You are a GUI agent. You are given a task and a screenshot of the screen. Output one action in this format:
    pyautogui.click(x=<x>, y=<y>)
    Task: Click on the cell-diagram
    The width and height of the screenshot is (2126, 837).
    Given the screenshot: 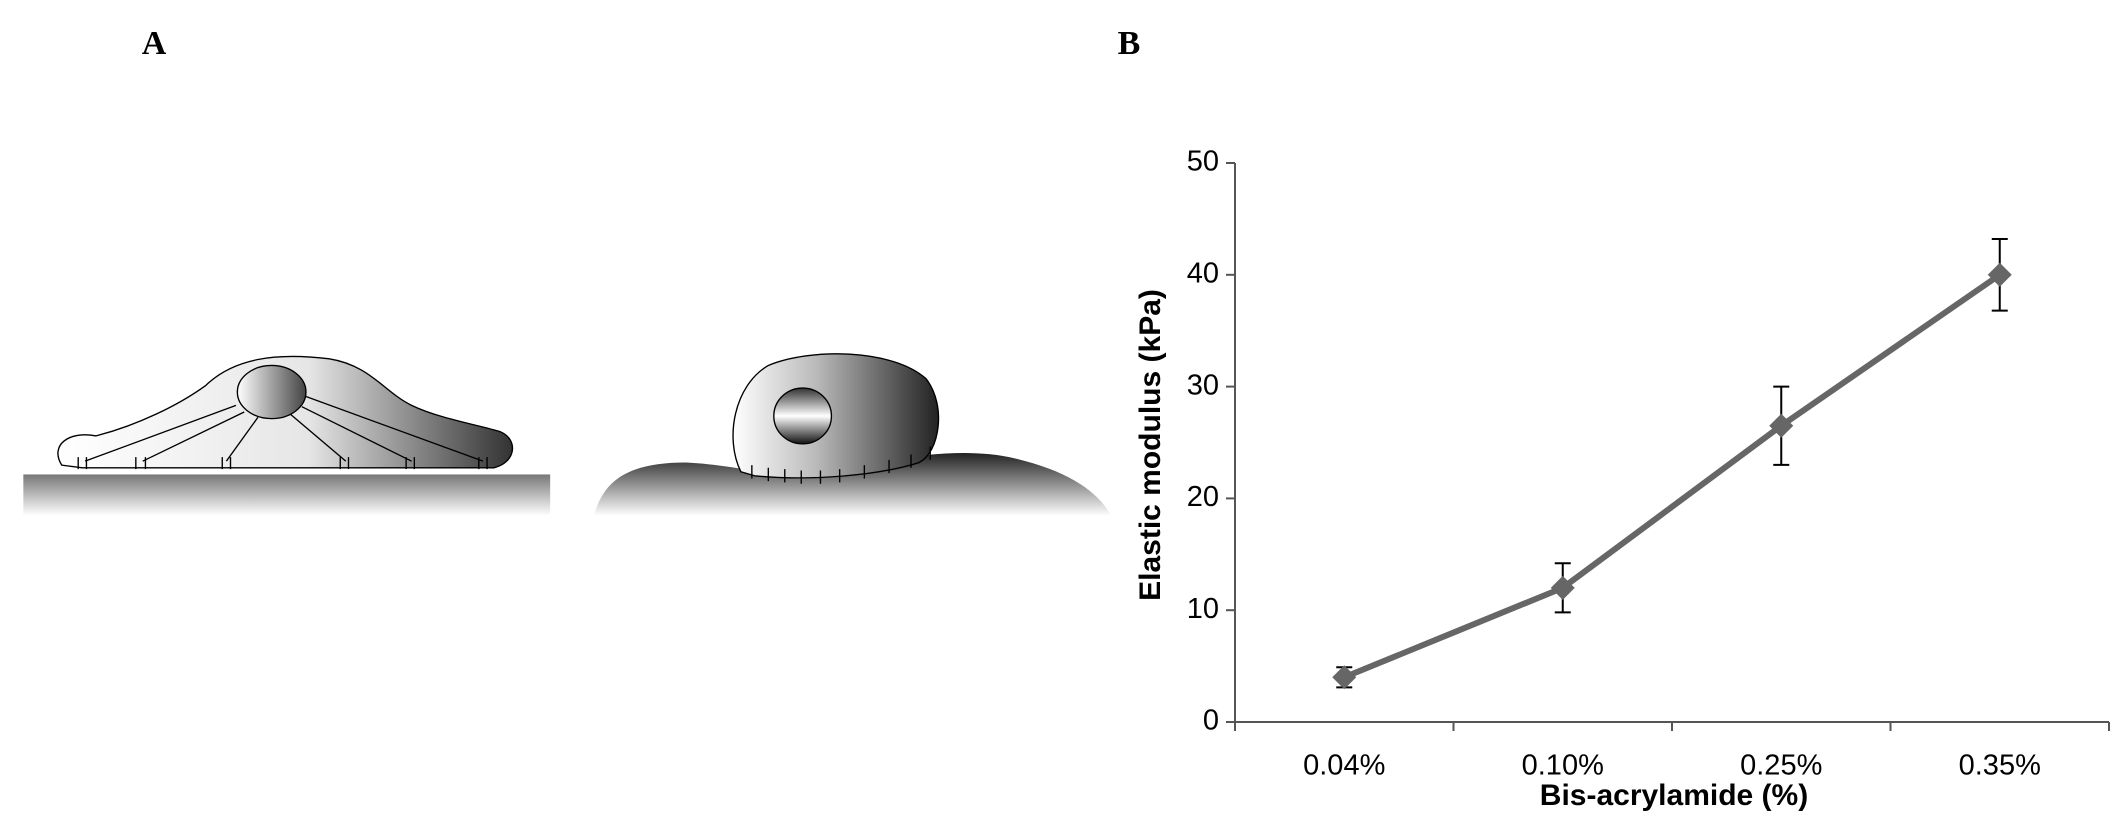 What is the action you would take?
    pyautogui.click(x=567, y=434)
    